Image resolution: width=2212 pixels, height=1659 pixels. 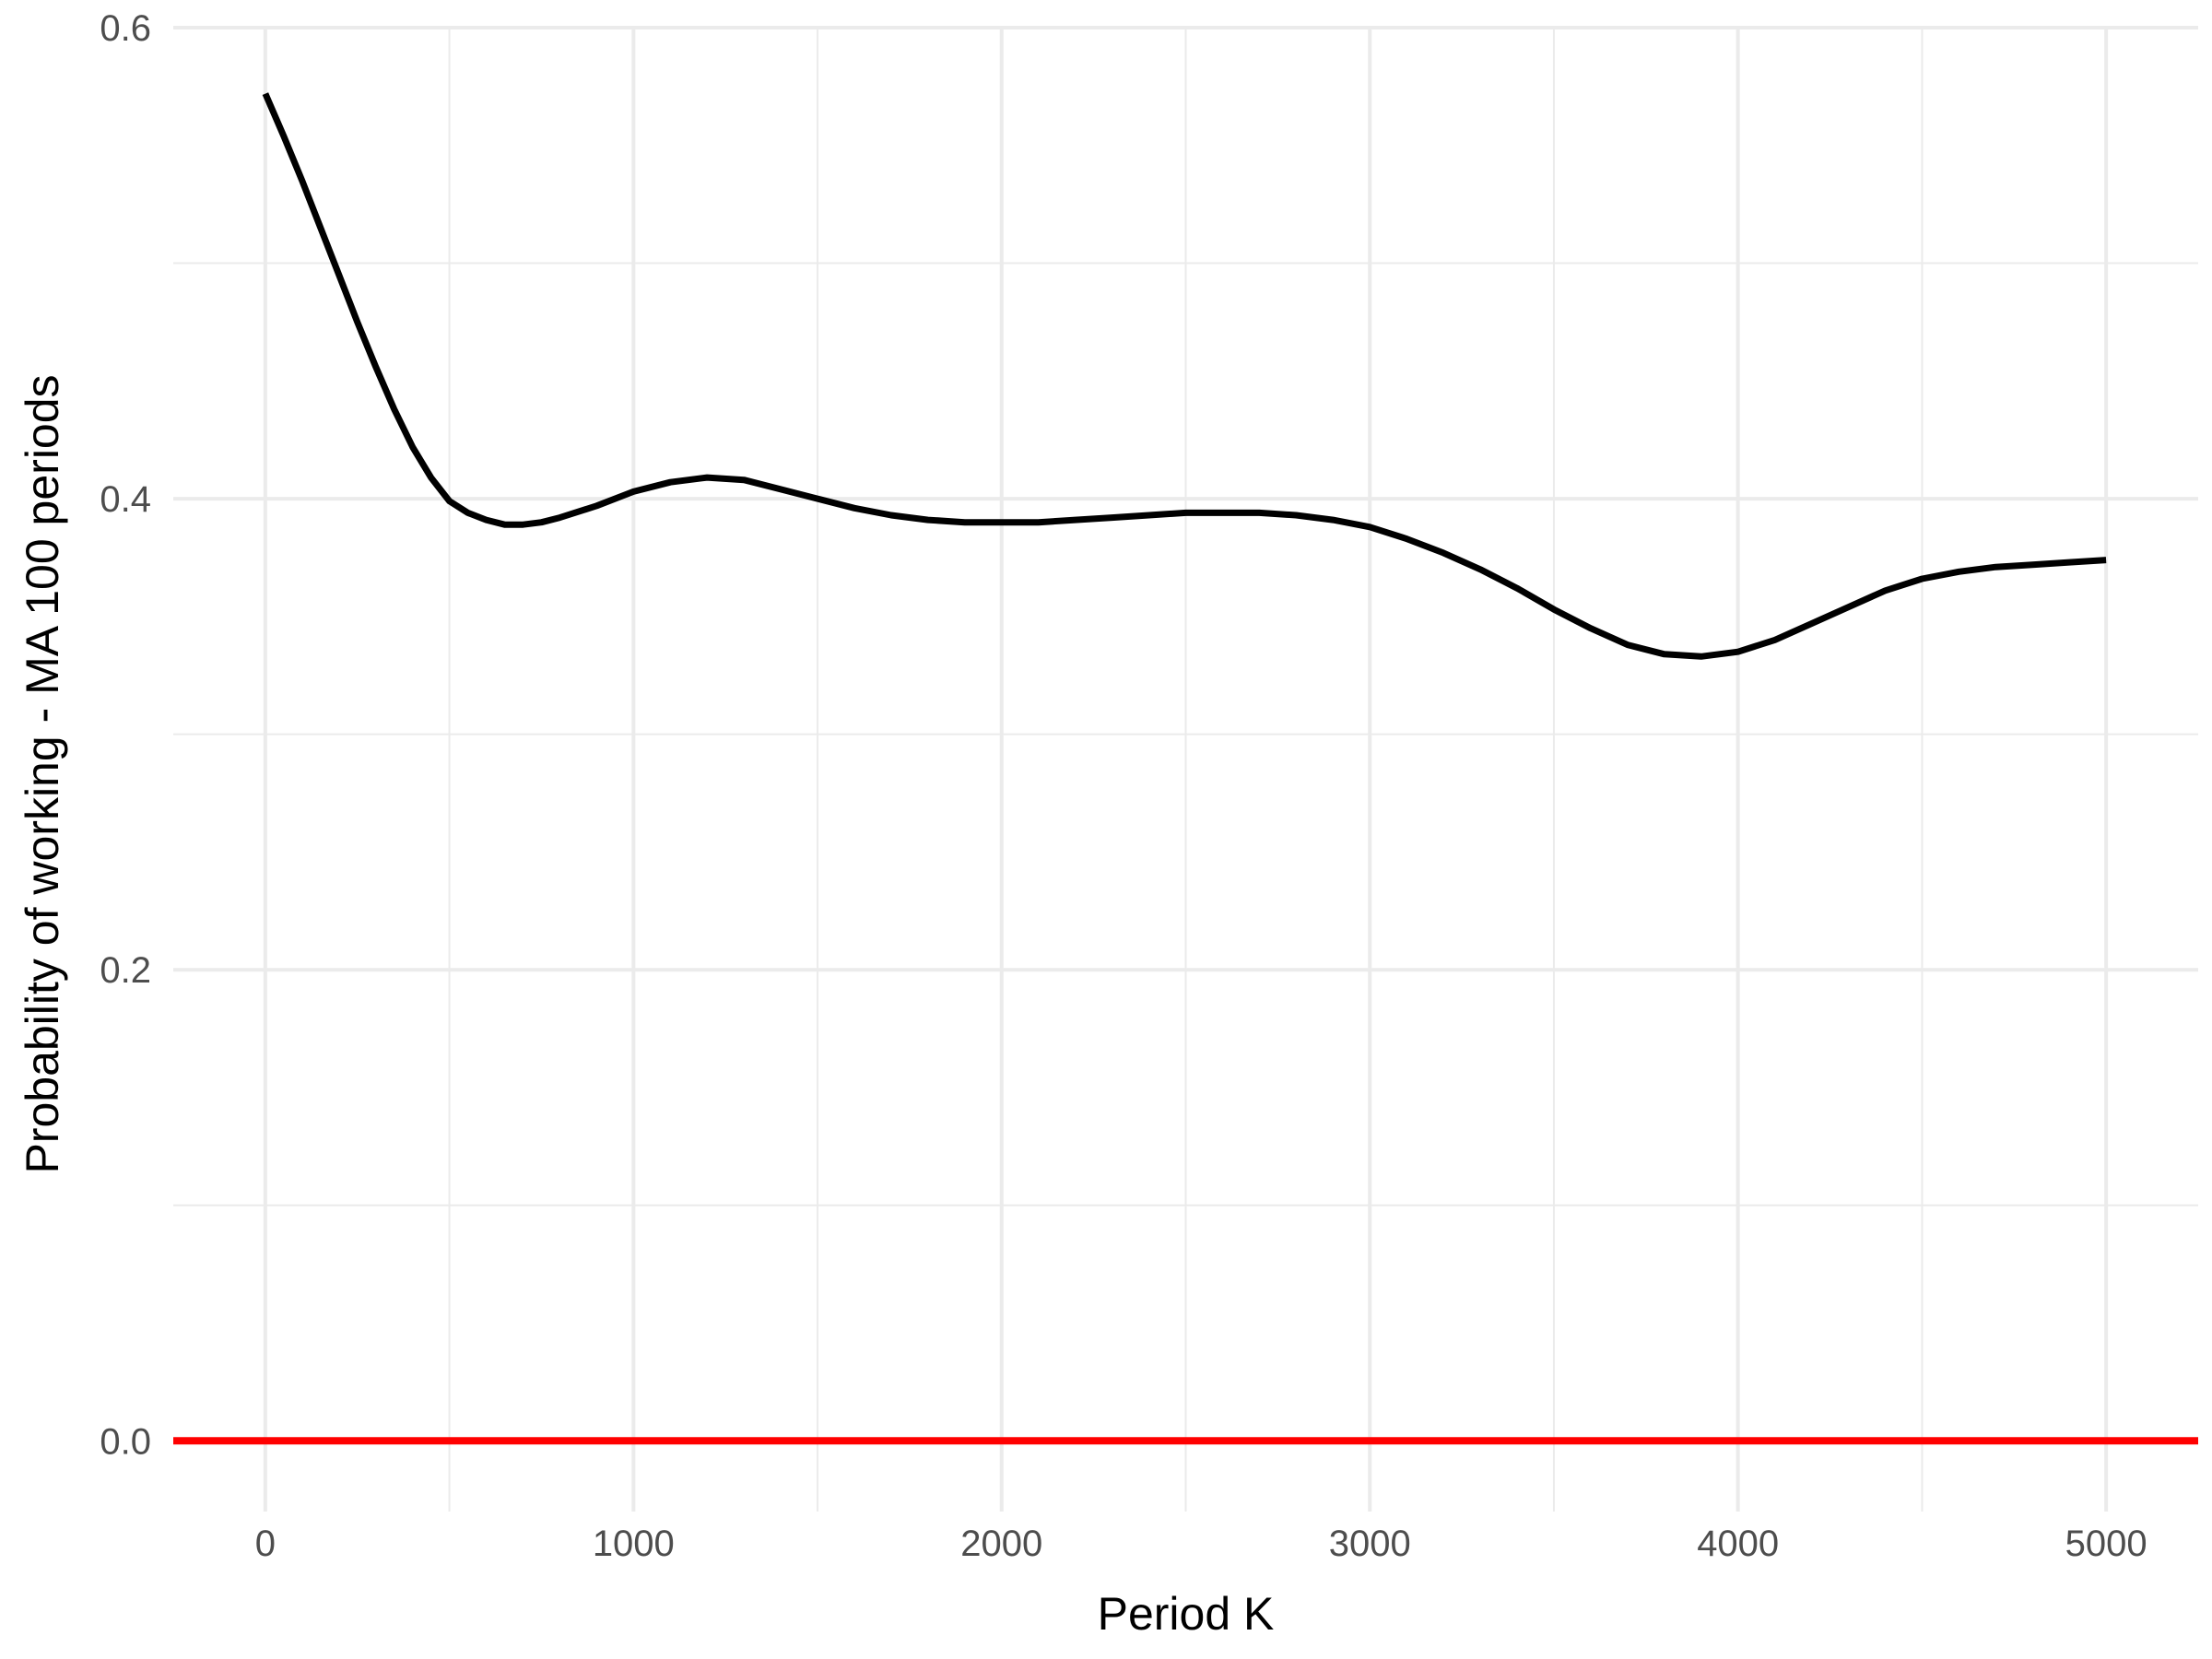 What do you see at coordinates (265, 1544) in the screenshot?
I see `x-tick-label: 0` at bounding box center [265, 1544].